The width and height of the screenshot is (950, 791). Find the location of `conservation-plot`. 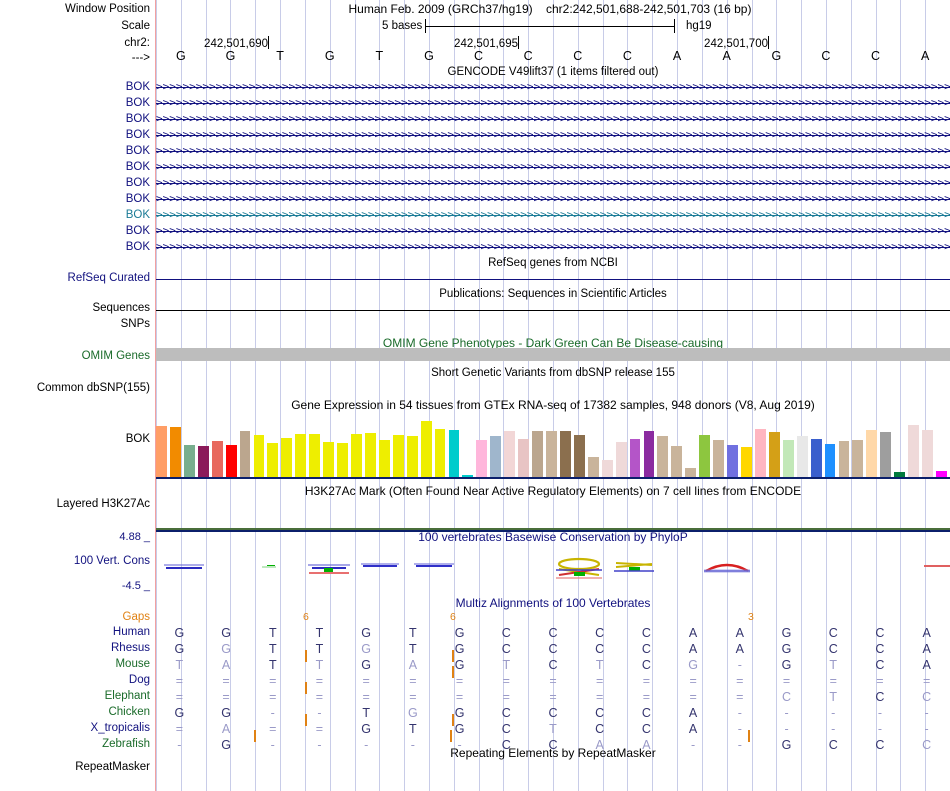

conservation-plot is located at coordinates (553, 566).